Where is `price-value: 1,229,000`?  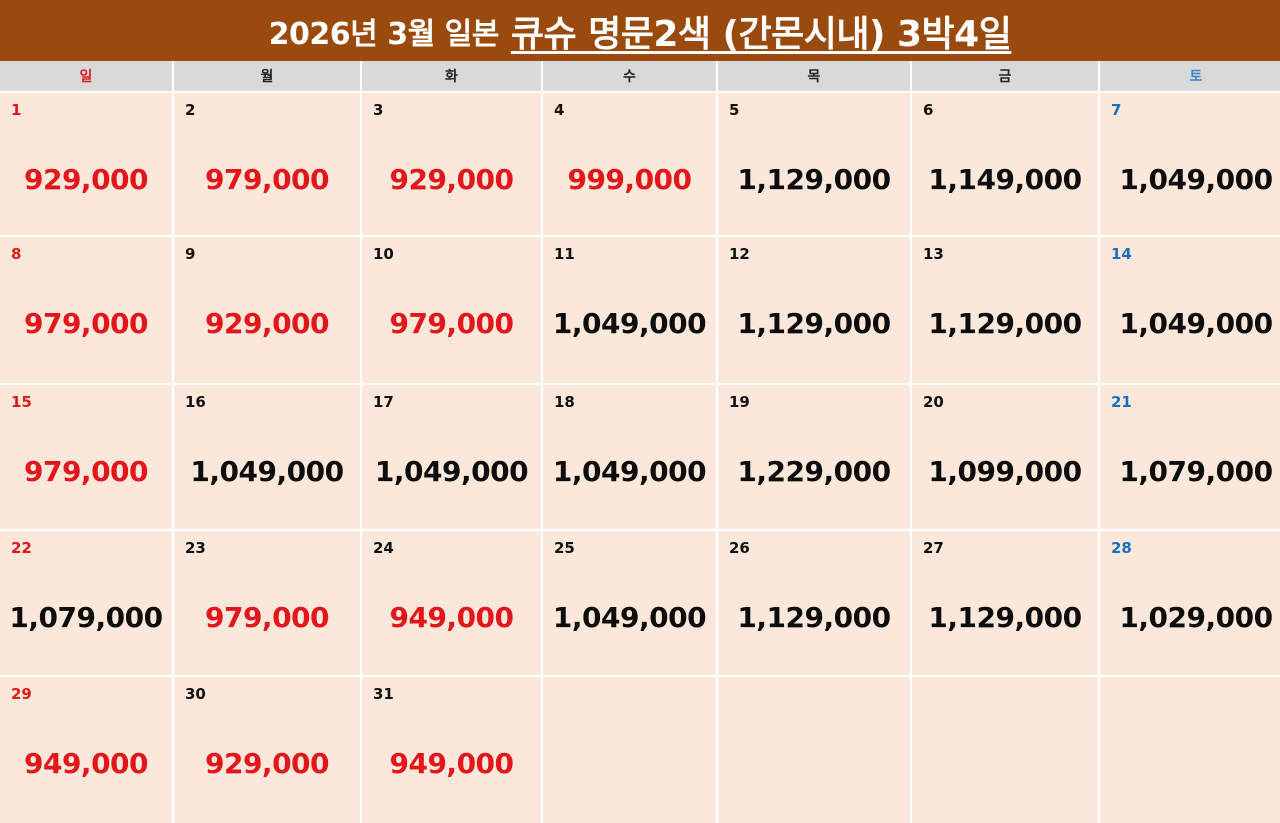 price-value: 1,229,000 is located at coordinates (814, 471).